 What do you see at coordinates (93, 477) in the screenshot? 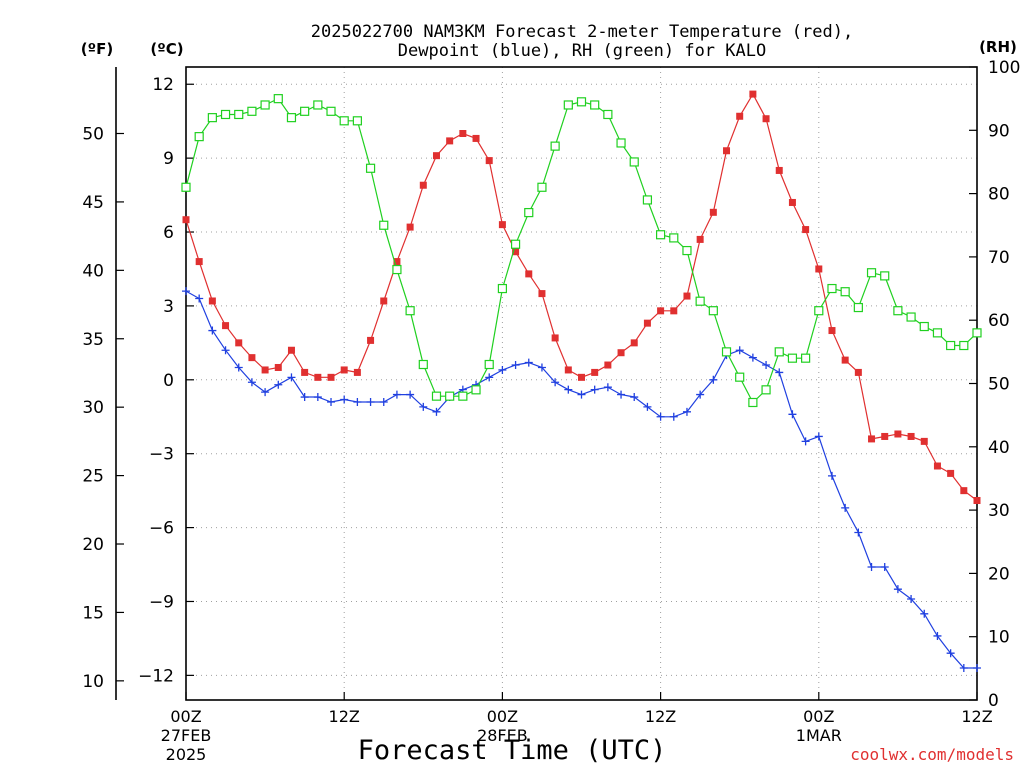
I see `fahrenheit-tick-label: 25` at bounding box center [93, 477].